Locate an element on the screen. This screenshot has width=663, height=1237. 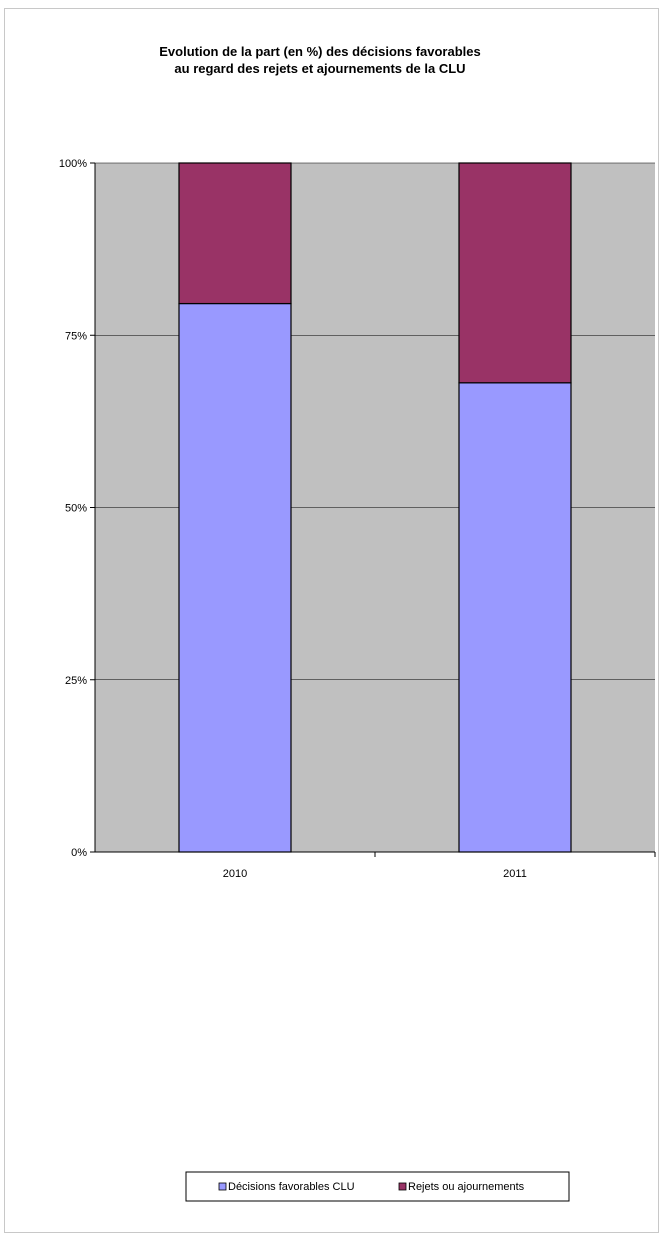
y-tick-label: 50% is located at coordinates (76, 509).